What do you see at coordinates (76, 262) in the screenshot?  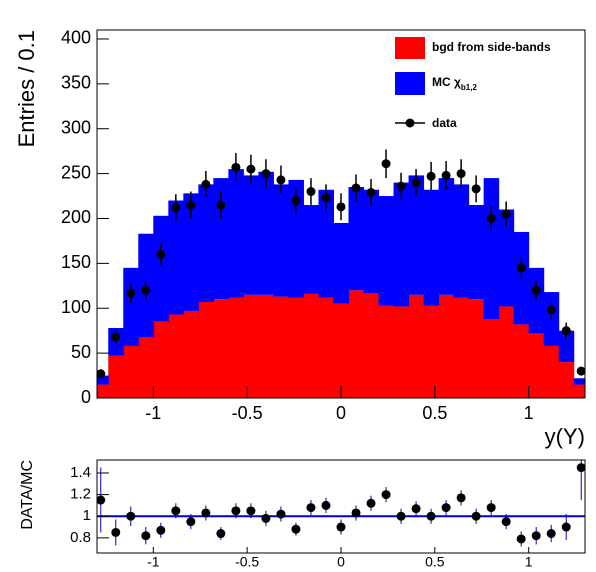 I see `y-tick-label: 150` at bounding box center [76, 262].